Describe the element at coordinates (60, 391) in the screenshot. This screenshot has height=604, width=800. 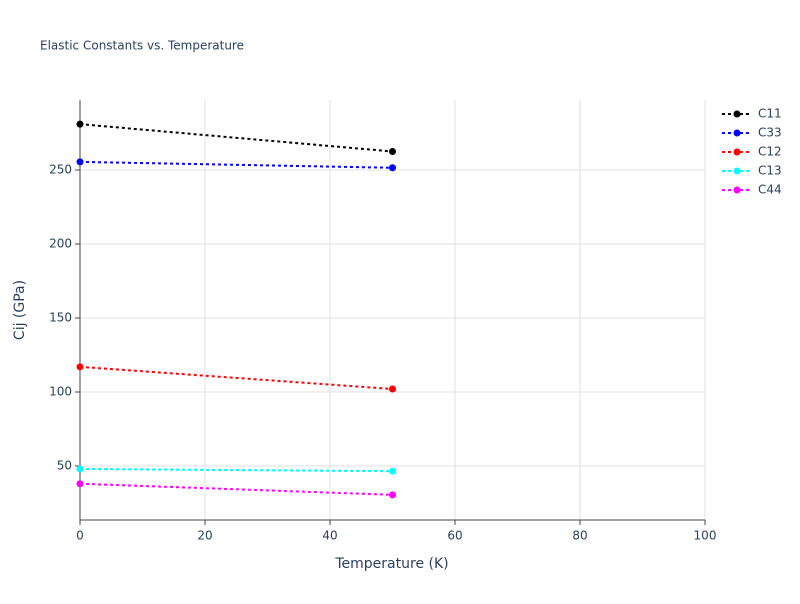
I see `y-tick-label: 100` at that location.